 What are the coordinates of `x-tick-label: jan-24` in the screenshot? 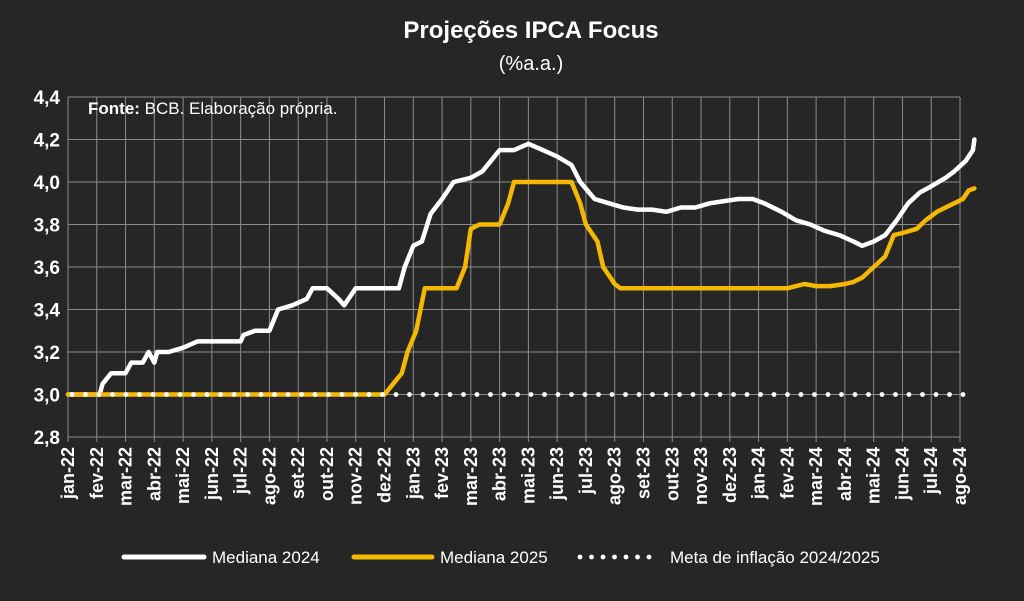 It's located at (759, 473).